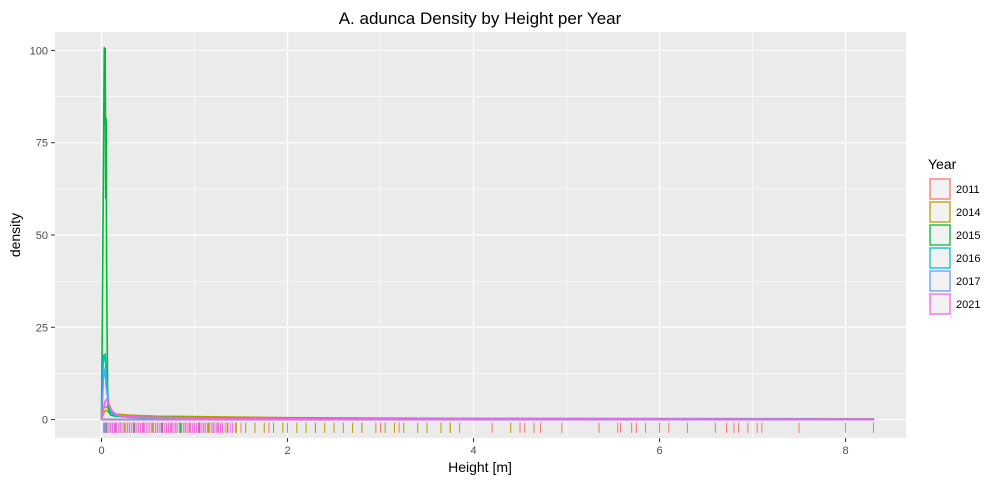  Describe the element at coordinates (968, 236) in the screenshot. I see `legend-label-2015: 2015` at that location.